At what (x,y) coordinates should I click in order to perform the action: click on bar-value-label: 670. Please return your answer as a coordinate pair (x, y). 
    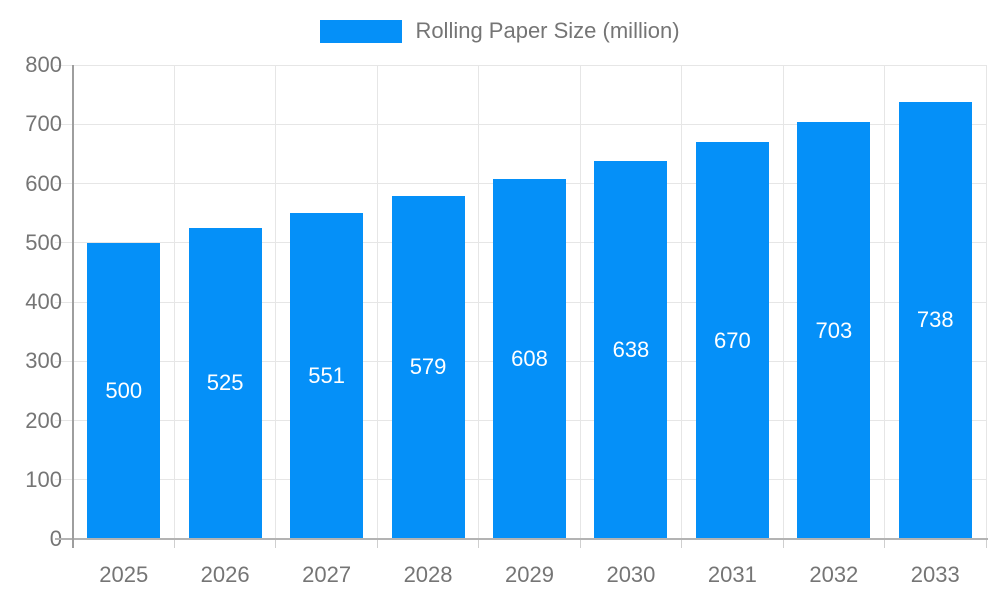
    Looking at the image, I should click on (732, 340).